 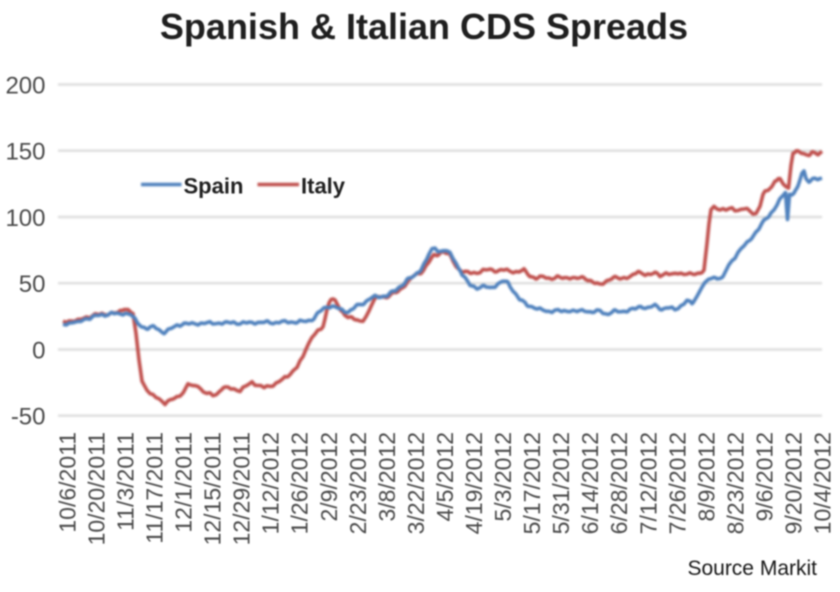 What do you see at coordinates (765, 477) in the screenshot?
I see `svg-text: 9/6/2012` at bounding box center [765, 477].